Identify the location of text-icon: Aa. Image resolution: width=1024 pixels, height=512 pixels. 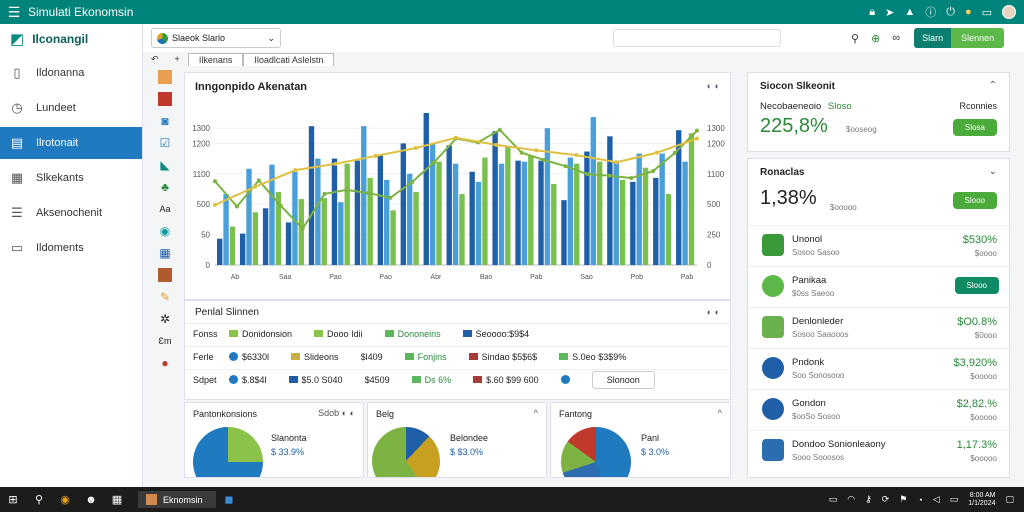
(165, 209).